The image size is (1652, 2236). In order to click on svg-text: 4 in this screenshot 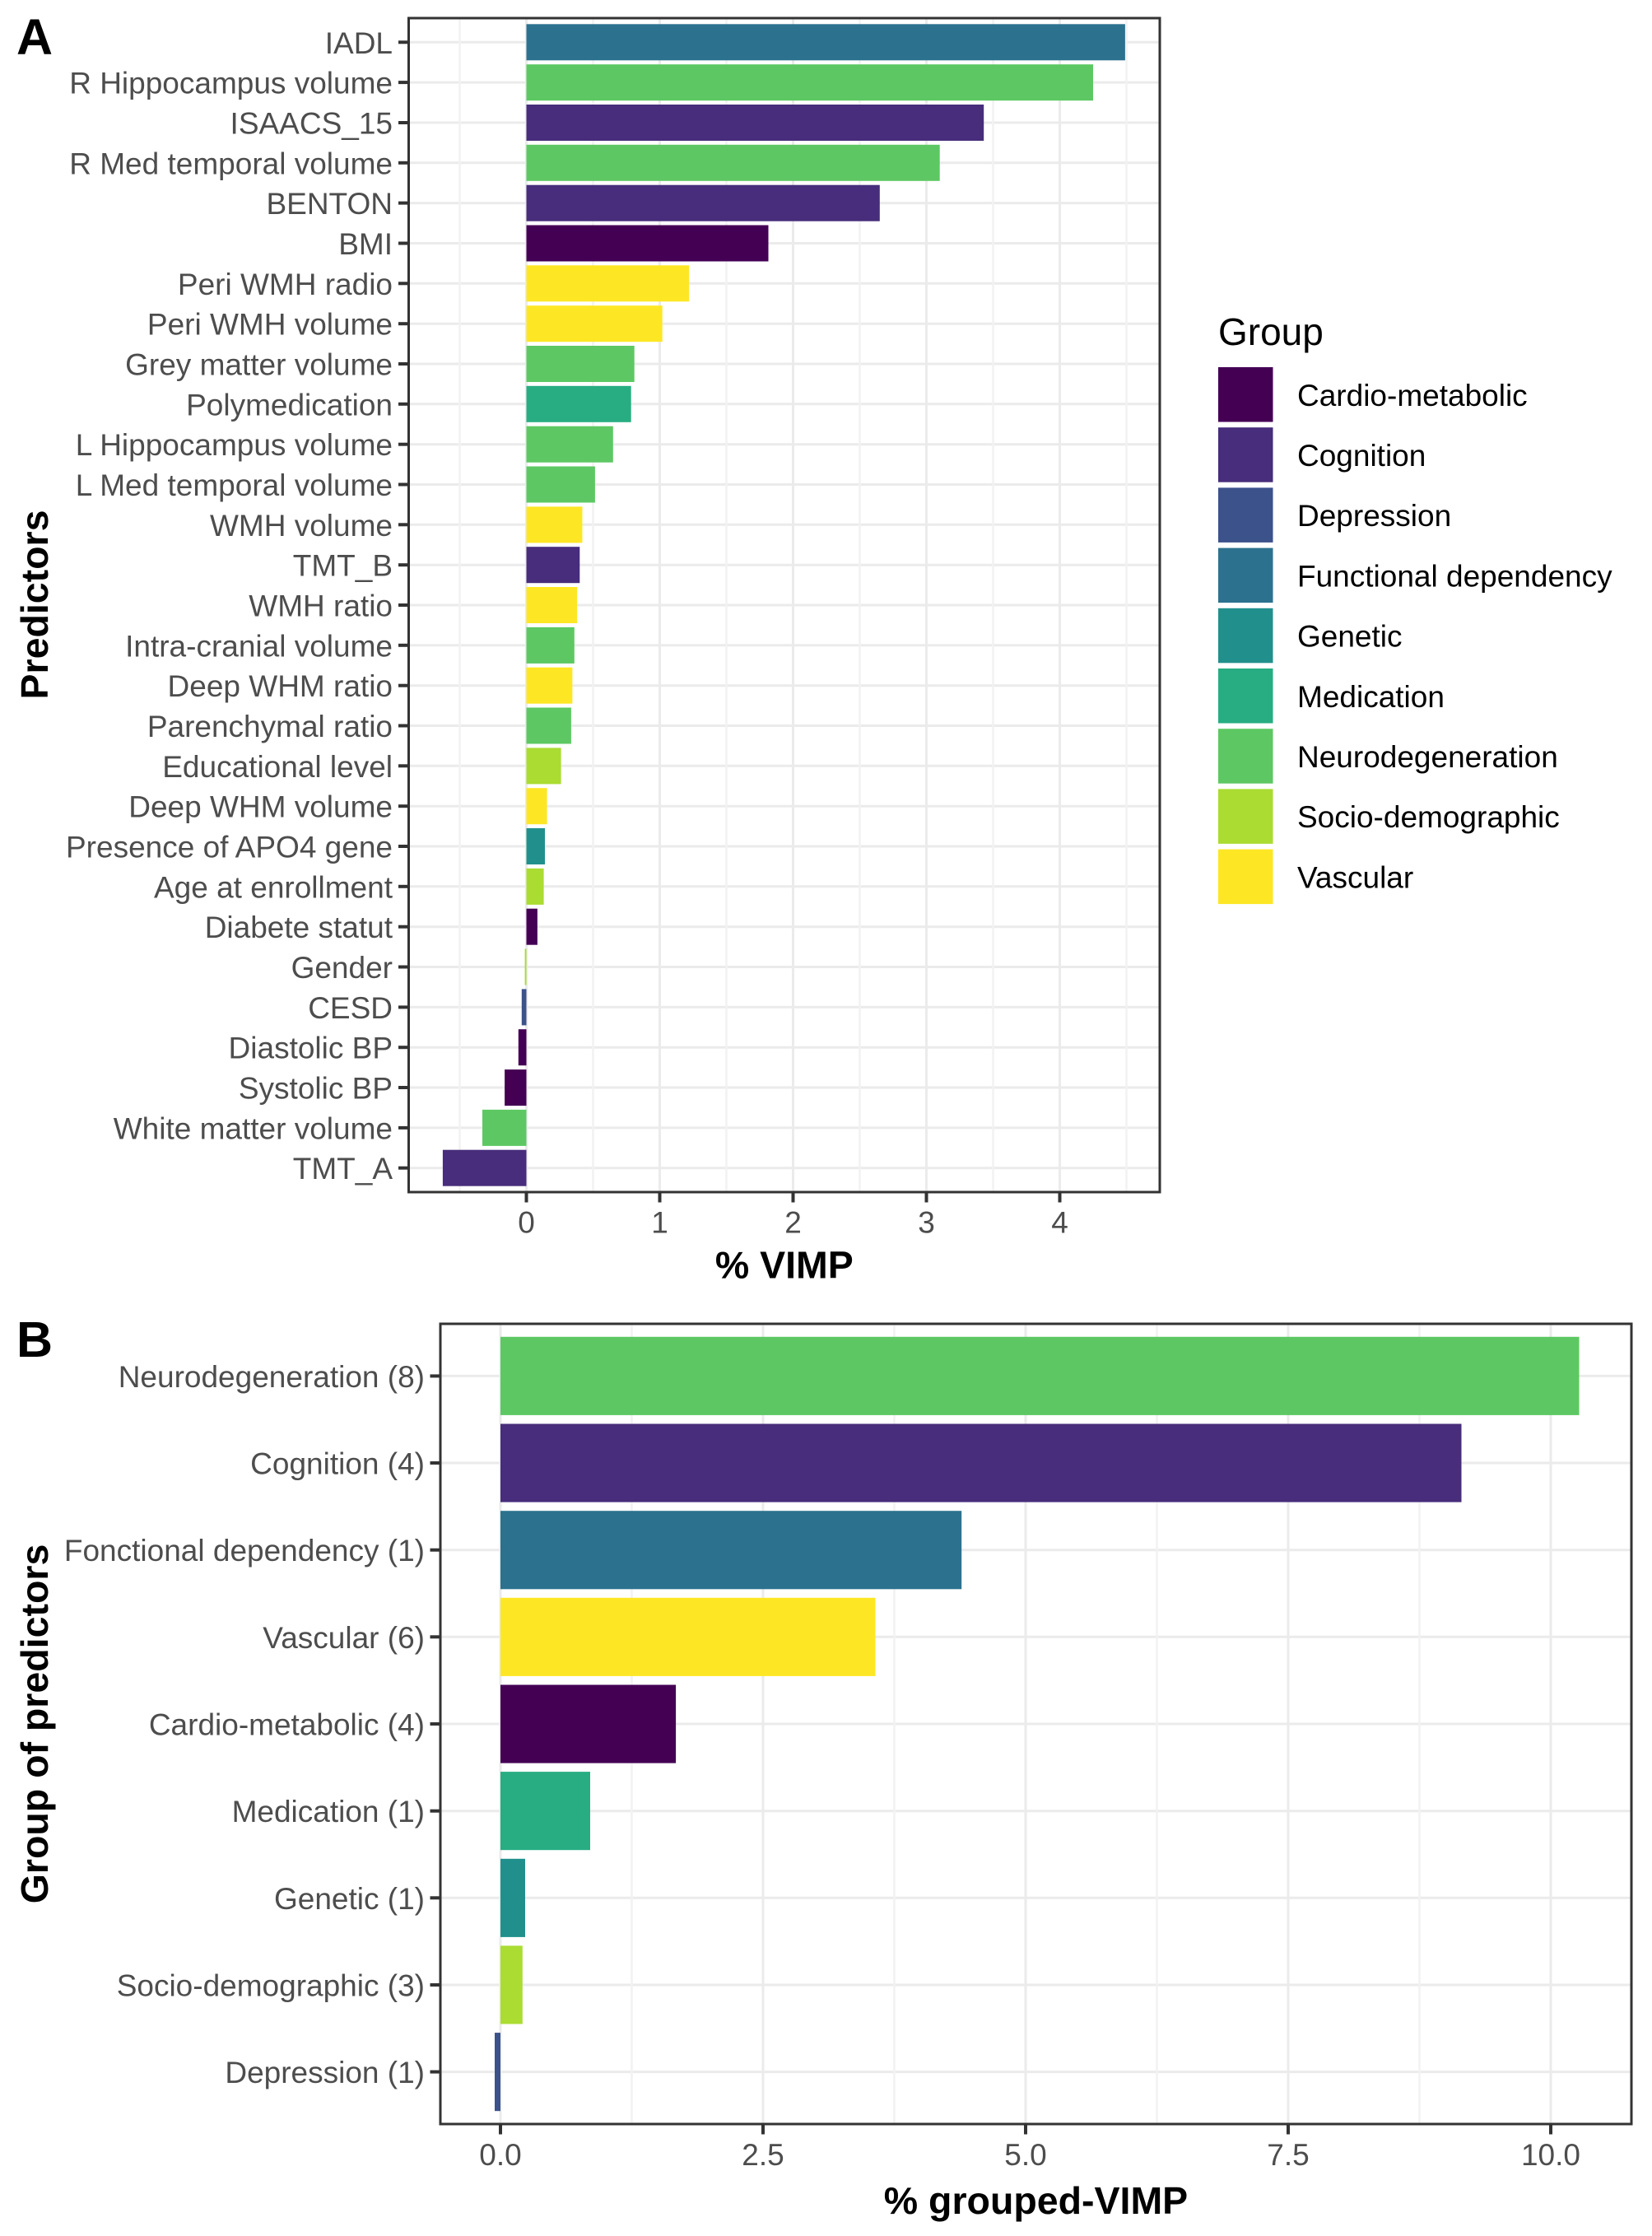, I will do `click(1059, 1223)`.